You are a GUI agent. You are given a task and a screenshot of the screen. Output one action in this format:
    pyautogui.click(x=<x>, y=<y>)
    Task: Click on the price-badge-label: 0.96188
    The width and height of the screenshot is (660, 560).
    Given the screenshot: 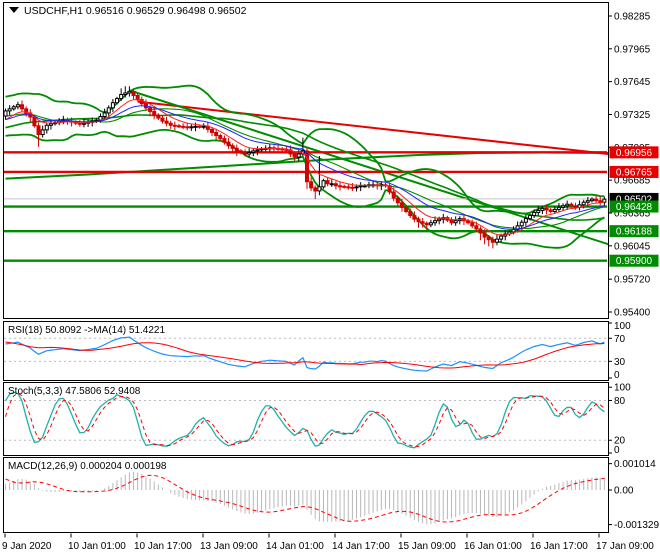 What is the action you would take?
    pyautogui.click(x=634, y=232)
    